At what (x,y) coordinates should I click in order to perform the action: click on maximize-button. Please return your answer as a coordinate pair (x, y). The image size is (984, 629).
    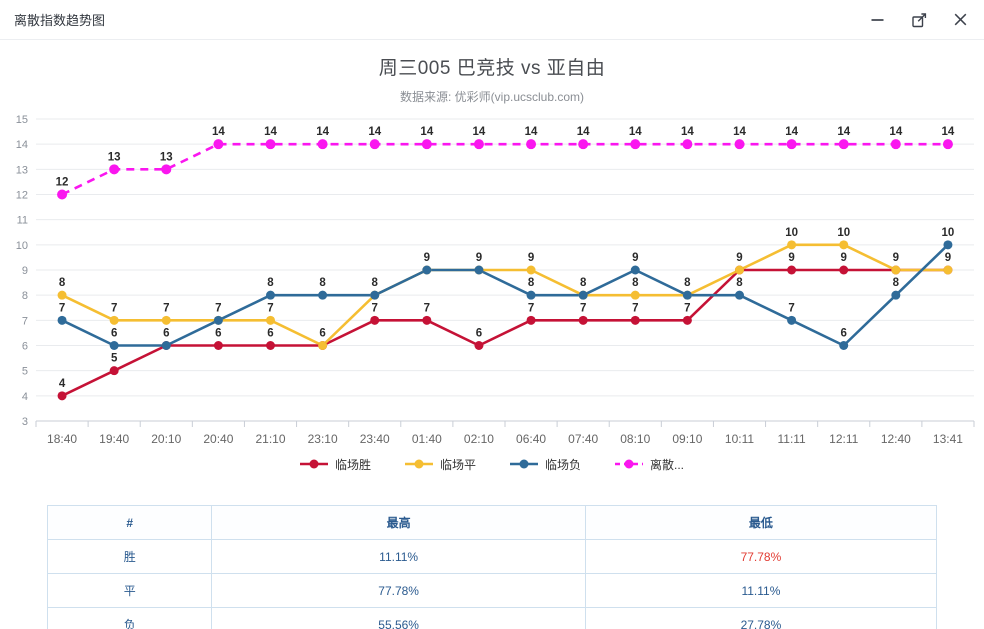
    Looking at the image, I should click on (919, 20).